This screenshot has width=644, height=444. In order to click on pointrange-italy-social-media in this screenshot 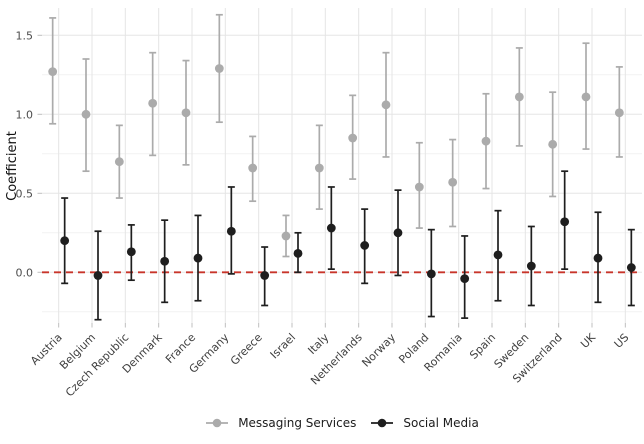, I will do `click(331, 228)`.